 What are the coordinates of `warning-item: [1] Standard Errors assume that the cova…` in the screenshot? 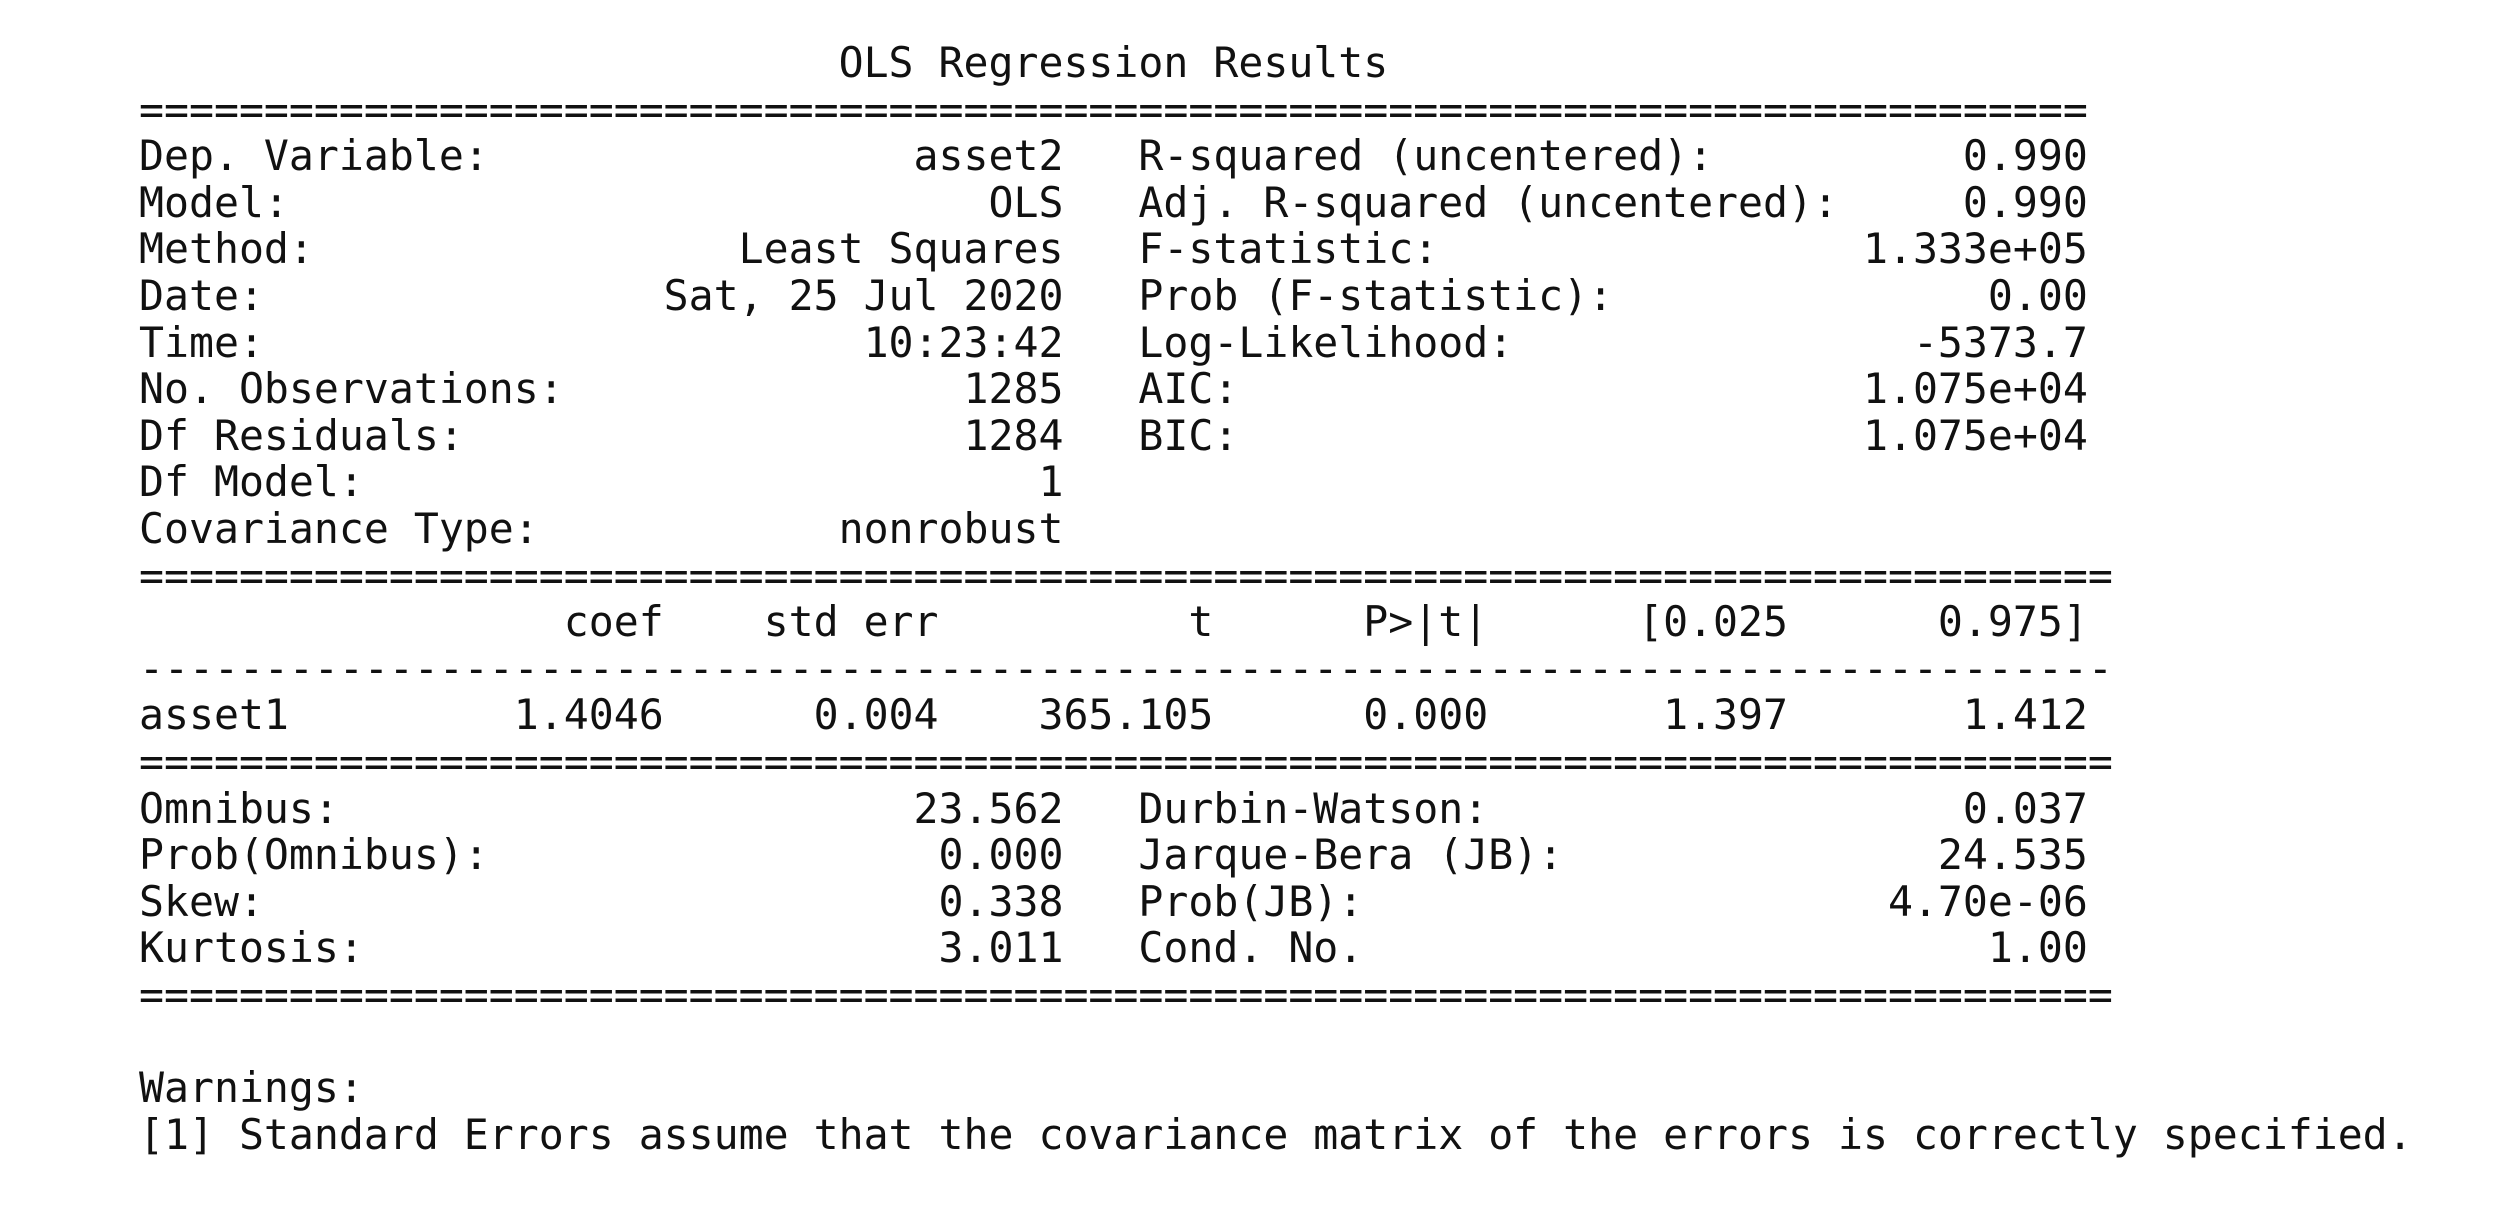 It's located at (1276, 1134).